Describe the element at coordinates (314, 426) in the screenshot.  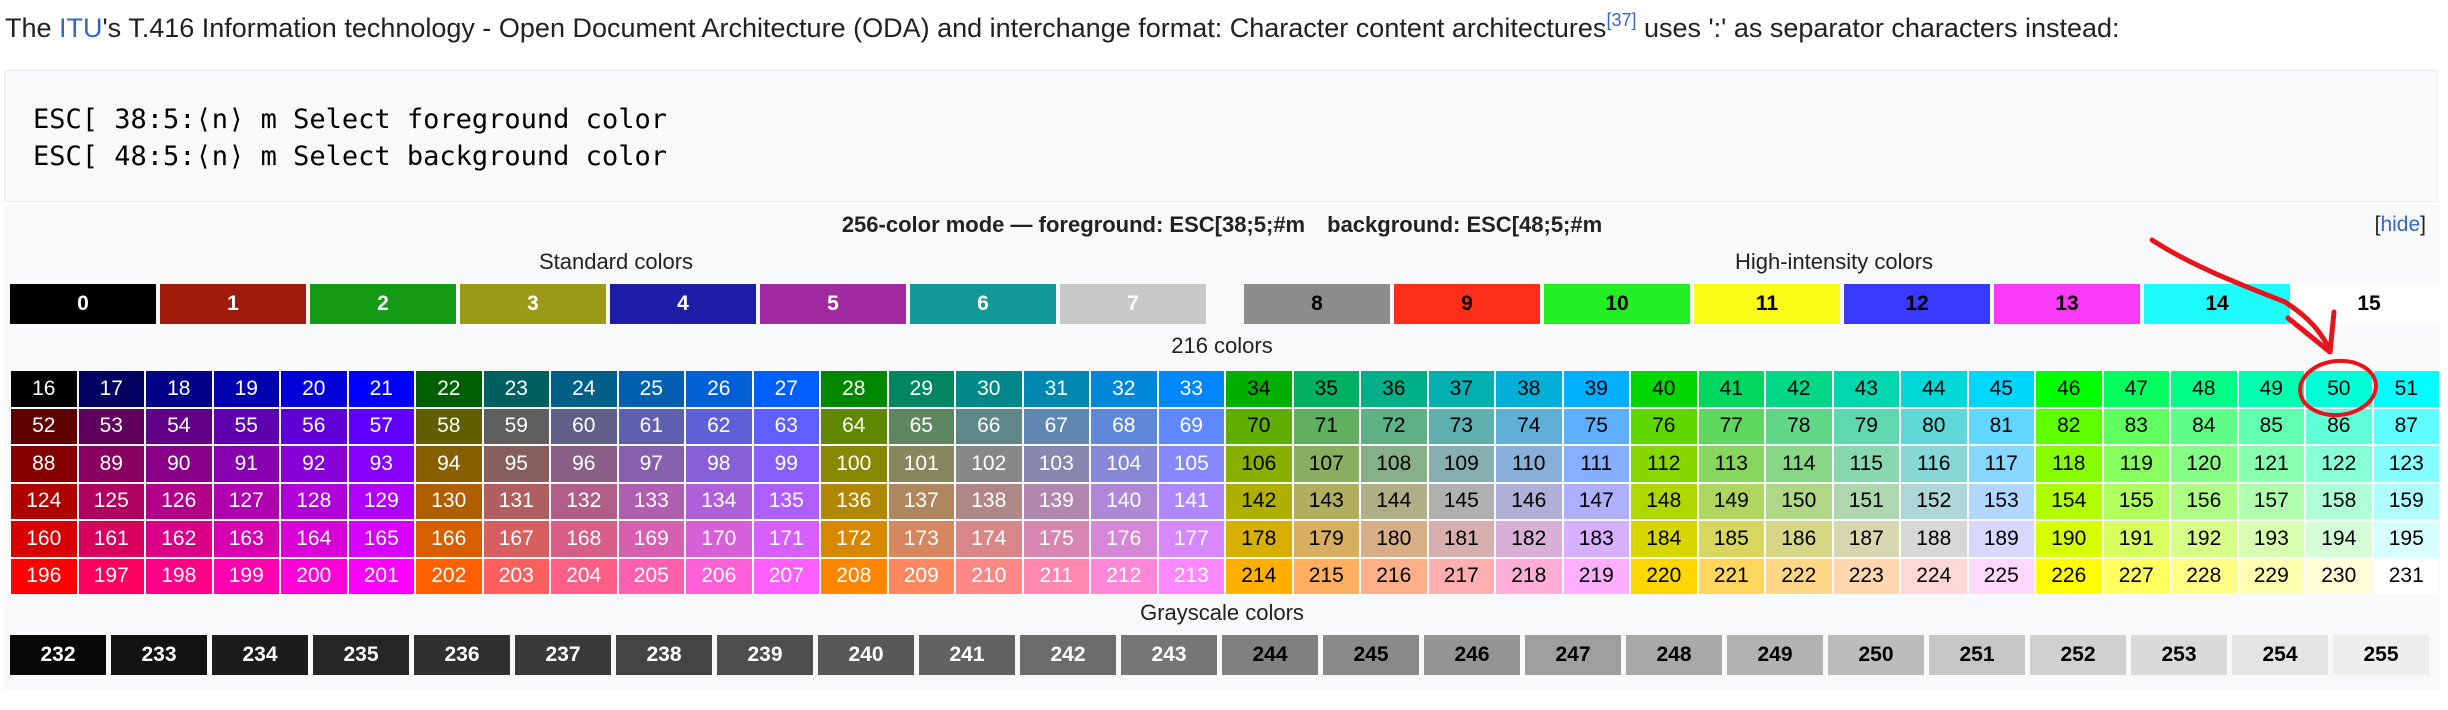
I see `cube-color-56: 56` at that location.